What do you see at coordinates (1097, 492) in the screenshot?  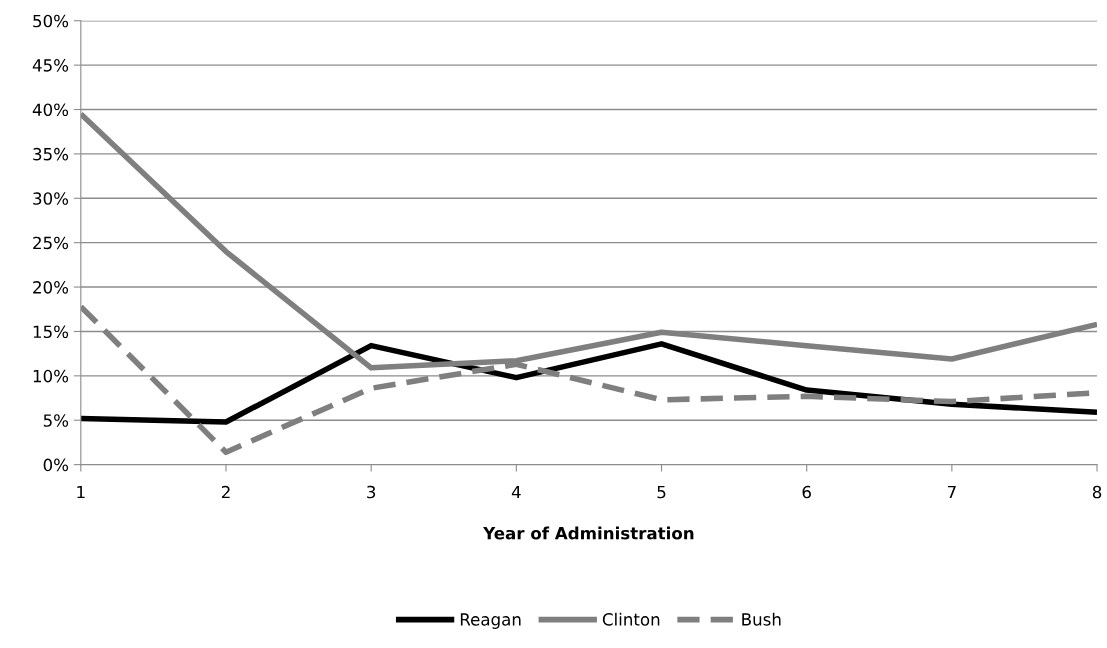 I see `x-tick-label: 8` at bounding box center [1097, 492].